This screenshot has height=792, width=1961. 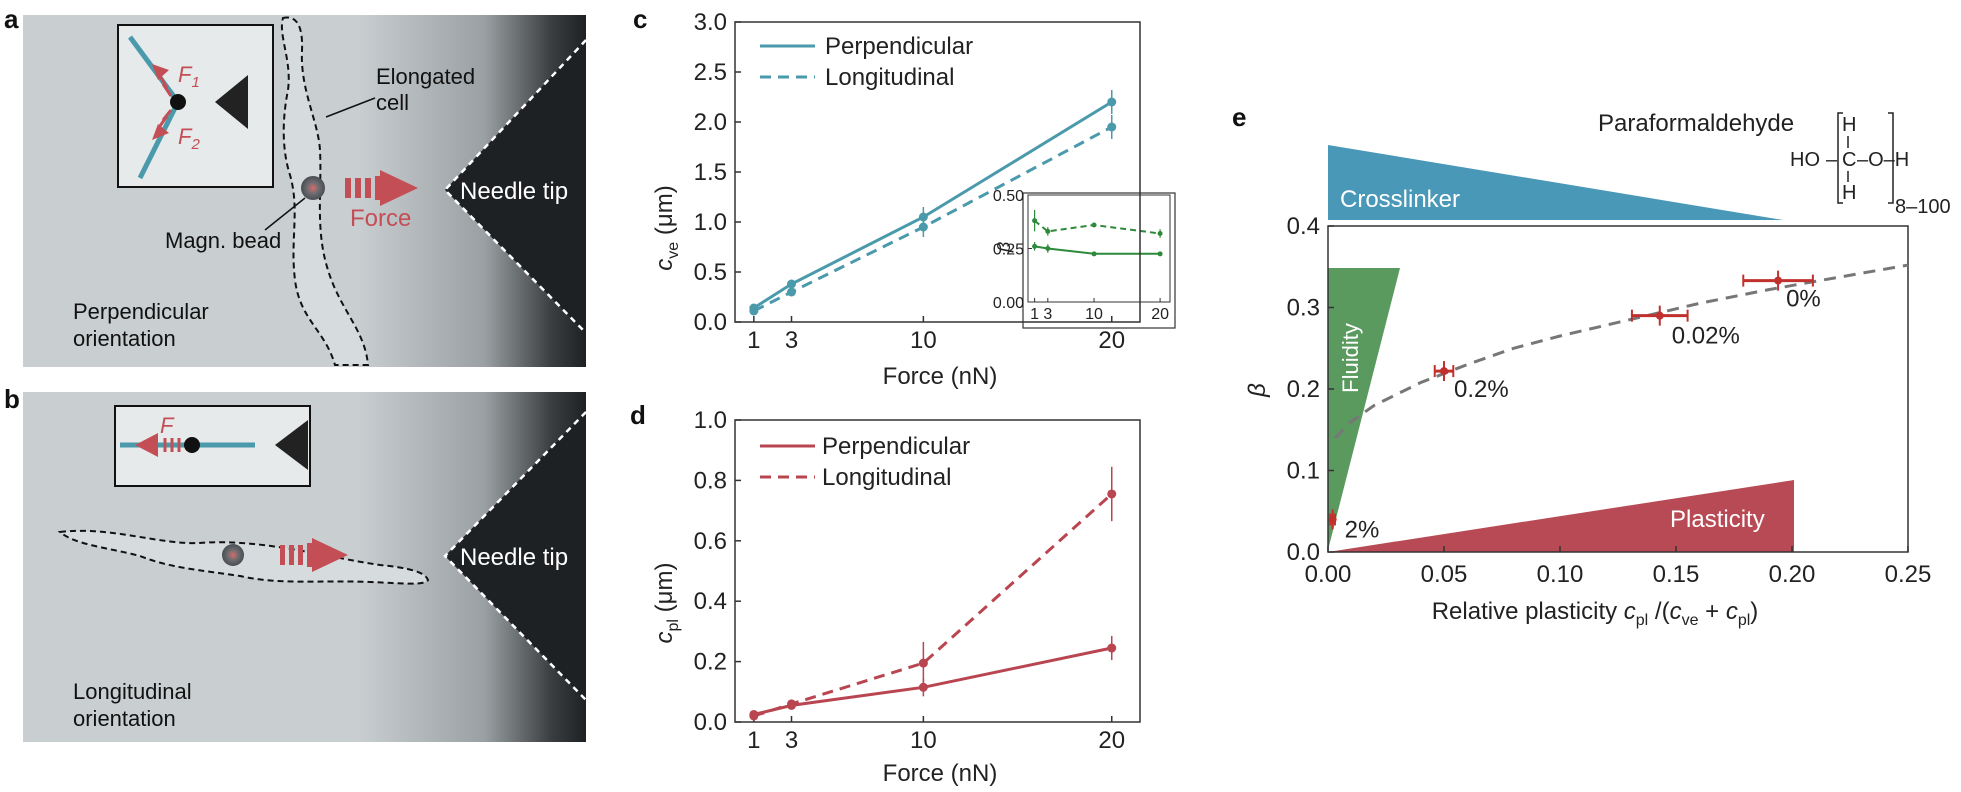 What do you see at coordinates (223, 240) in the screenshot?
I see `bead-label-a: Magn. bead` at bounding box center [223, 240].